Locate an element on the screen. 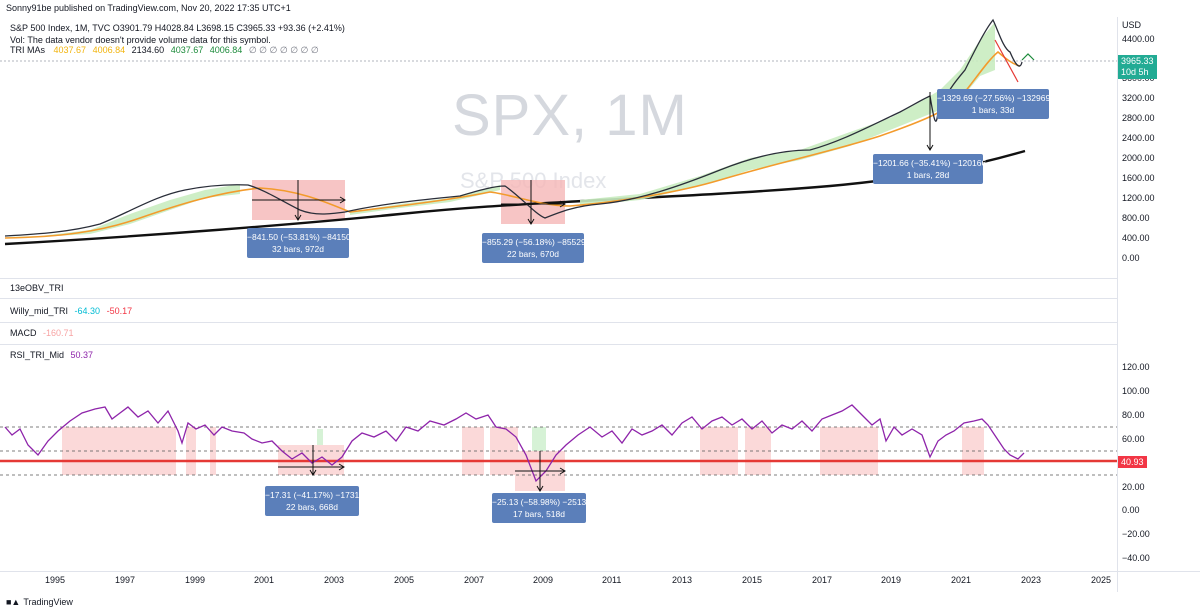 The width and height of the screenshot is (1200, 614). year-tick: 2011 is located at coordinates (612, 580).